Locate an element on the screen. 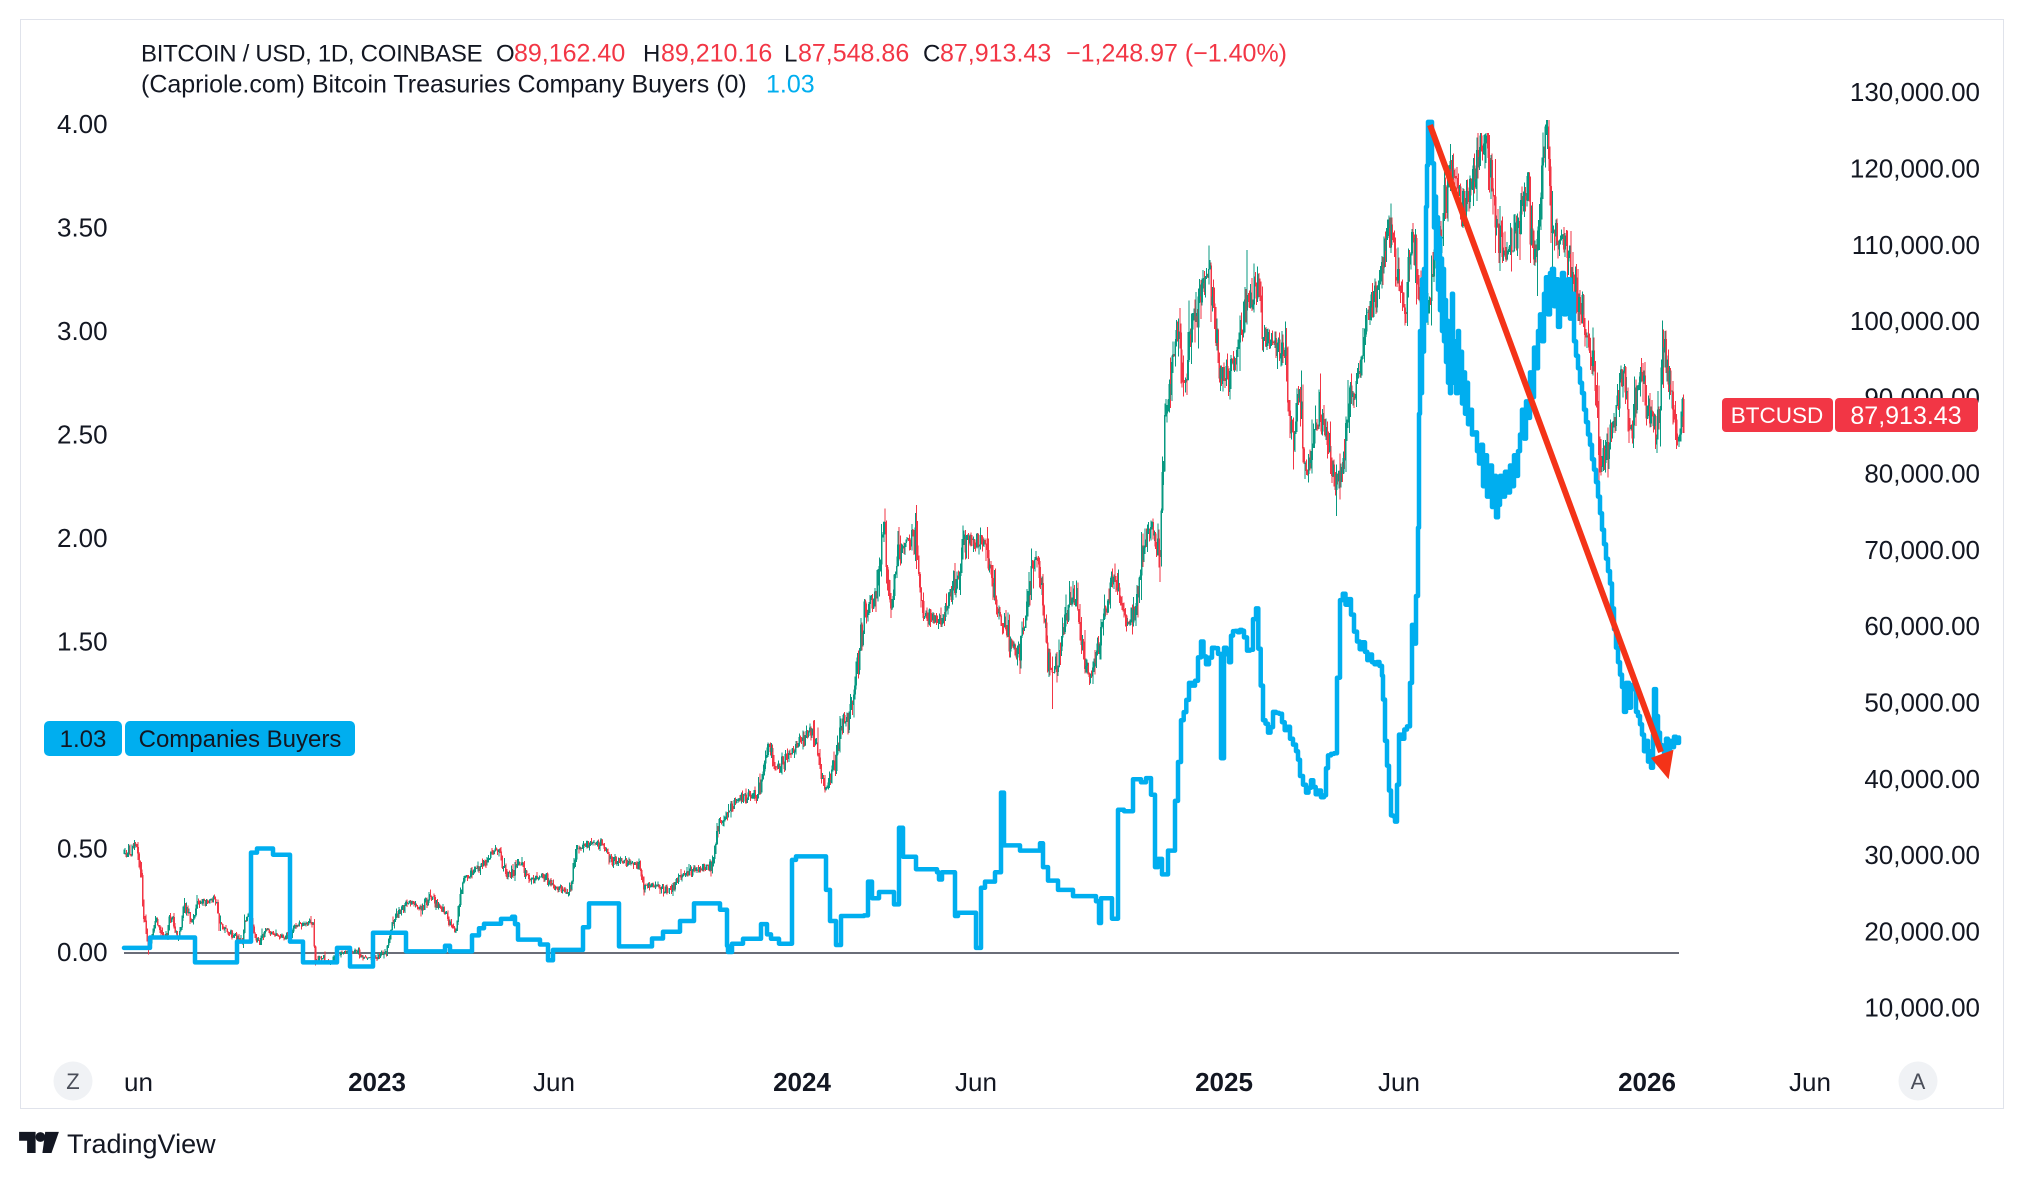 This screenshot has height=1178, width=2024. svg-text: 2026 is located at coordinates (1647, 1082).